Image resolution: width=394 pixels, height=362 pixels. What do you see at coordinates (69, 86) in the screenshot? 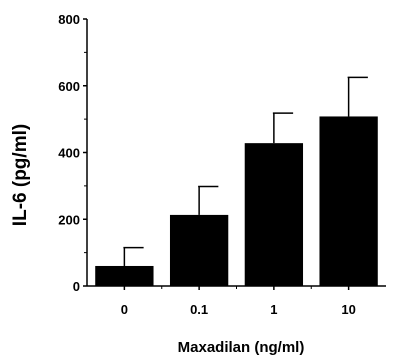
I see `y-tick-label: 600` at bounding box center [69, 86].